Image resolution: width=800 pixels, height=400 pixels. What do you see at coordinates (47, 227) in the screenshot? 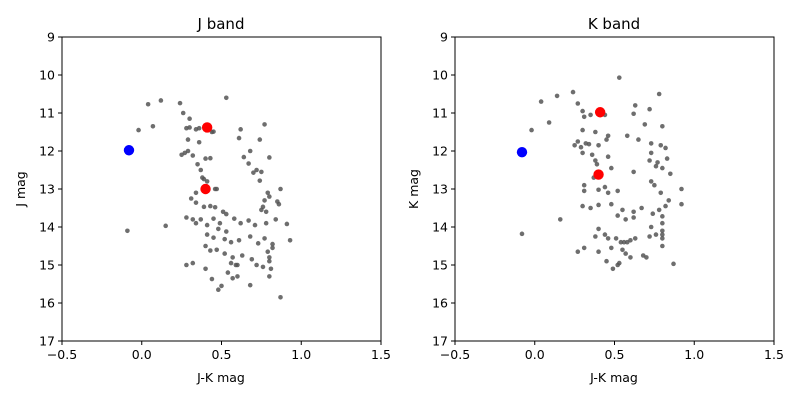
I see `j-band-y-tick-label: 14` at bounding box center [47, 227].